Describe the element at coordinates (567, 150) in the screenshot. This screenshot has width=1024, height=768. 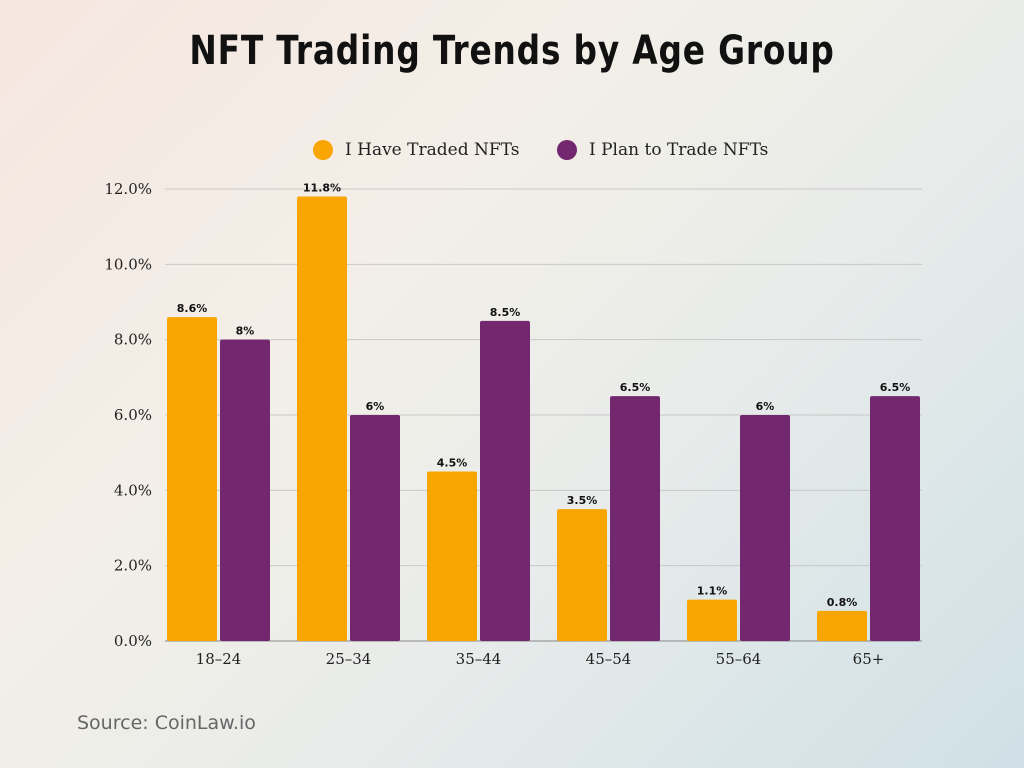
I see `legend-swatch-plan` at that location.